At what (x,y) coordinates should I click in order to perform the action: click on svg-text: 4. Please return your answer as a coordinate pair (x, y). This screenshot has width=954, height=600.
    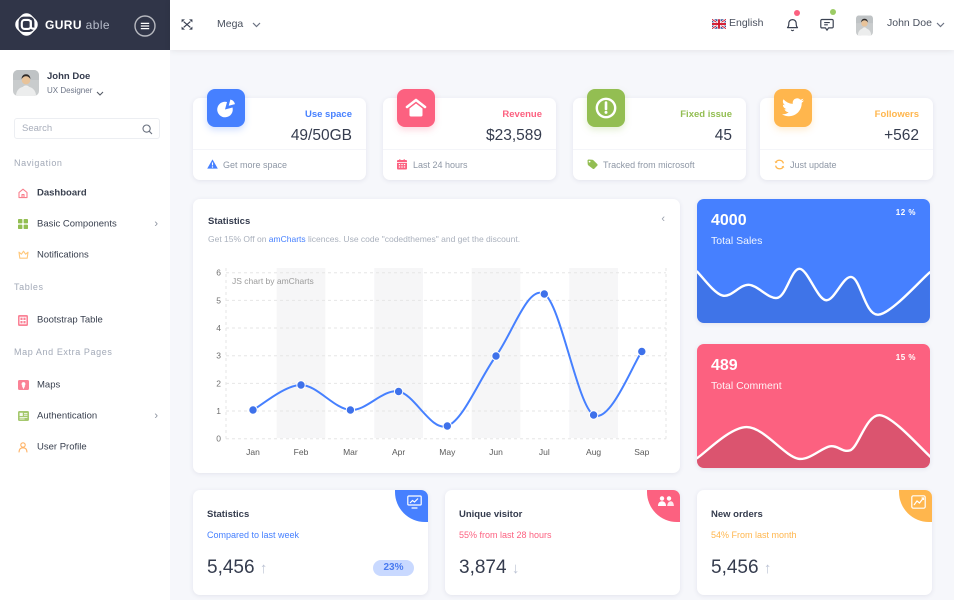
    Looking at the image, I should click on (218, 328).